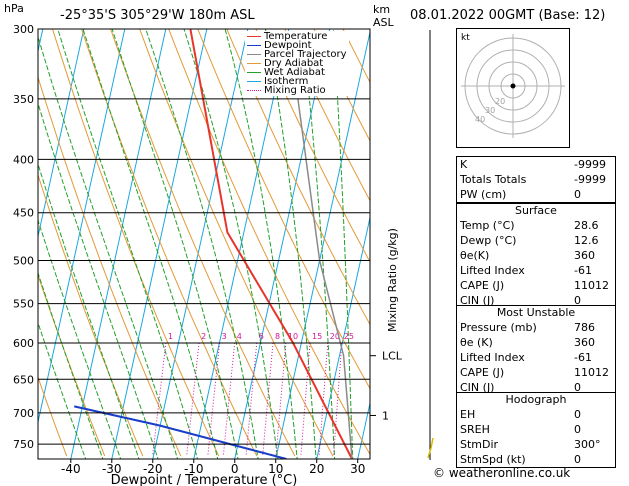 This screenshot has height=486, width=629. I want to click on mu-row-value: 360, so click(584, 342).